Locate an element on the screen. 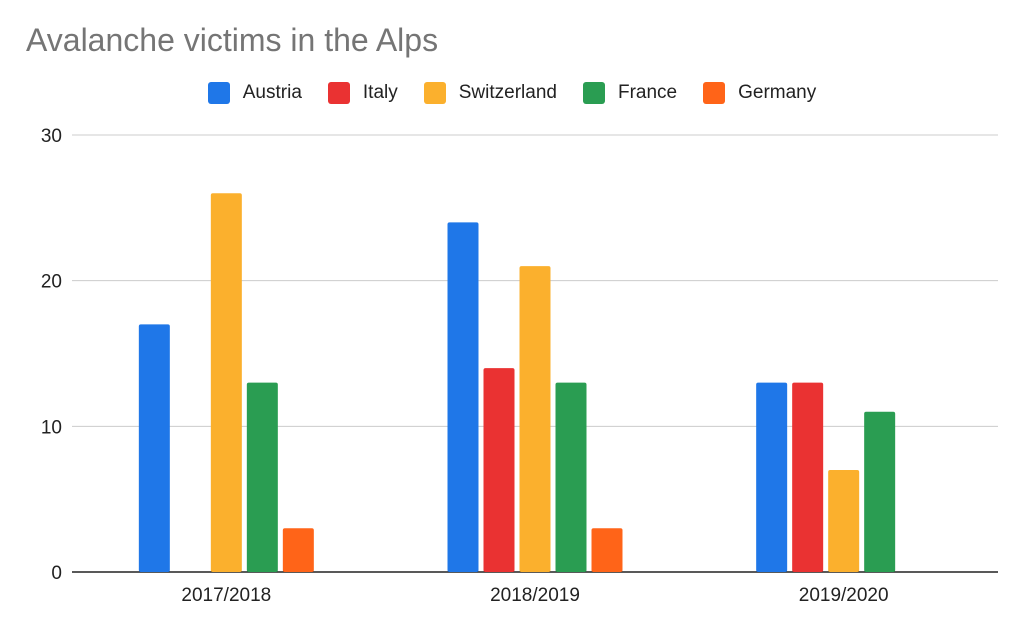  legend-item-germany: Germany is located at coordinates (759, 93).